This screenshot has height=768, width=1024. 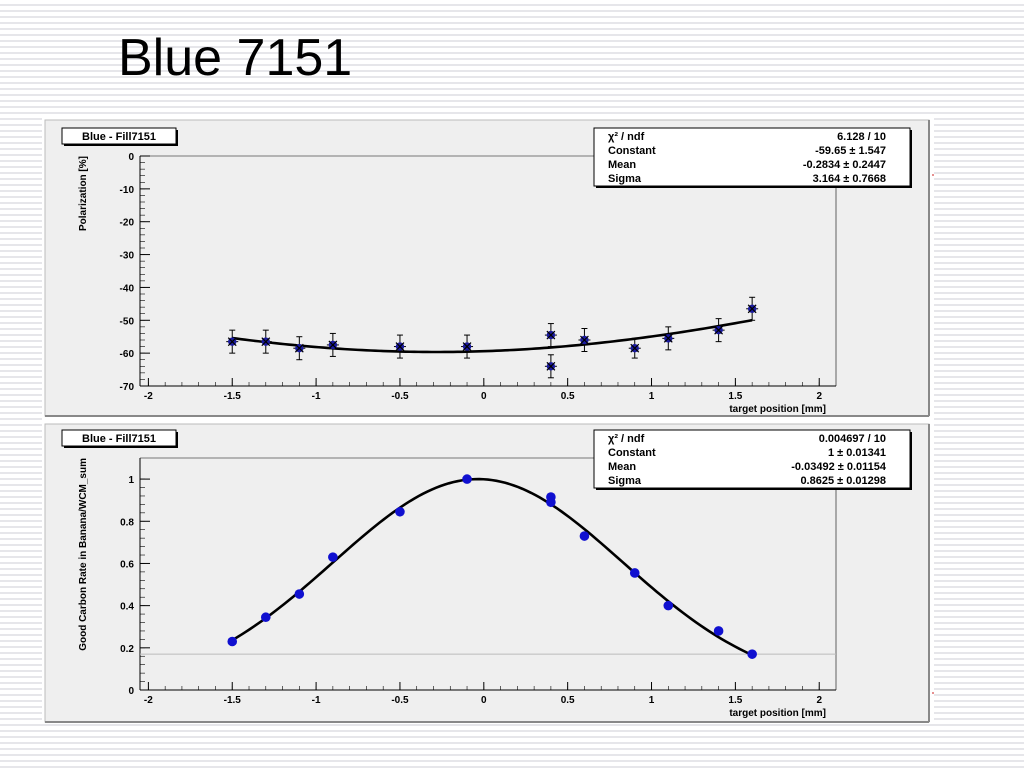 What do you see at coordinates (839, 467) in the screenshot?
I see `stats-value: -0.03492 ± 0.01154` at bounding box center [839, 467].